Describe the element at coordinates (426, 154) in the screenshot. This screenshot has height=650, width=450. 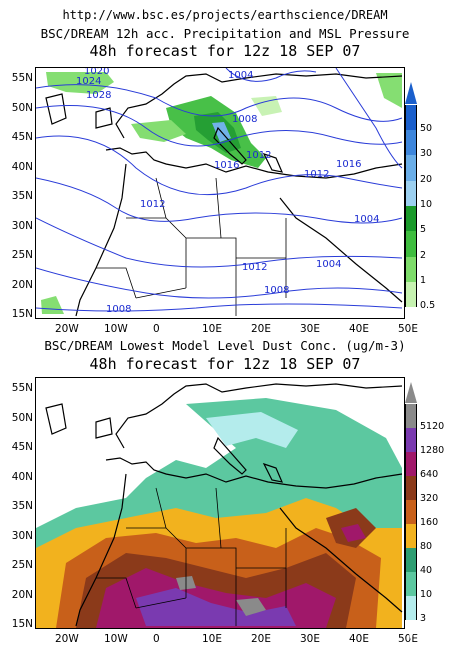
I see `colorbar-label: 30` at that location.